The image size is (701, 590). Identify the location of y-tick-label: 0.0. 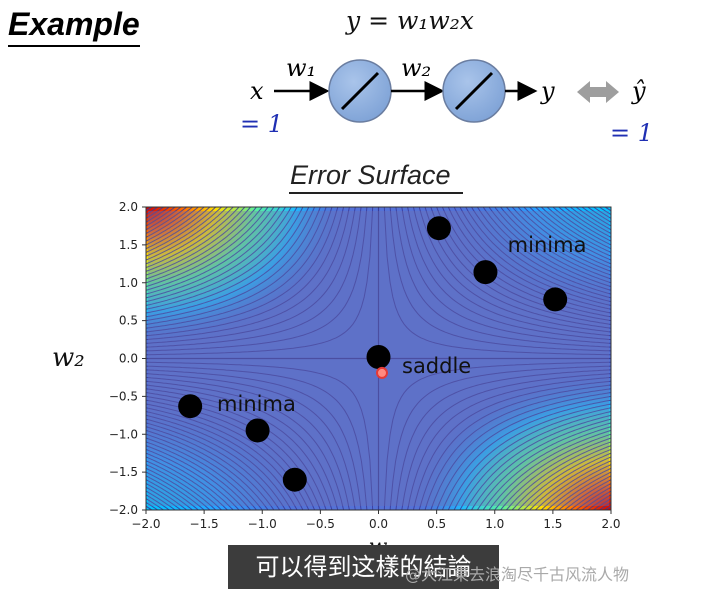
(128, 359).